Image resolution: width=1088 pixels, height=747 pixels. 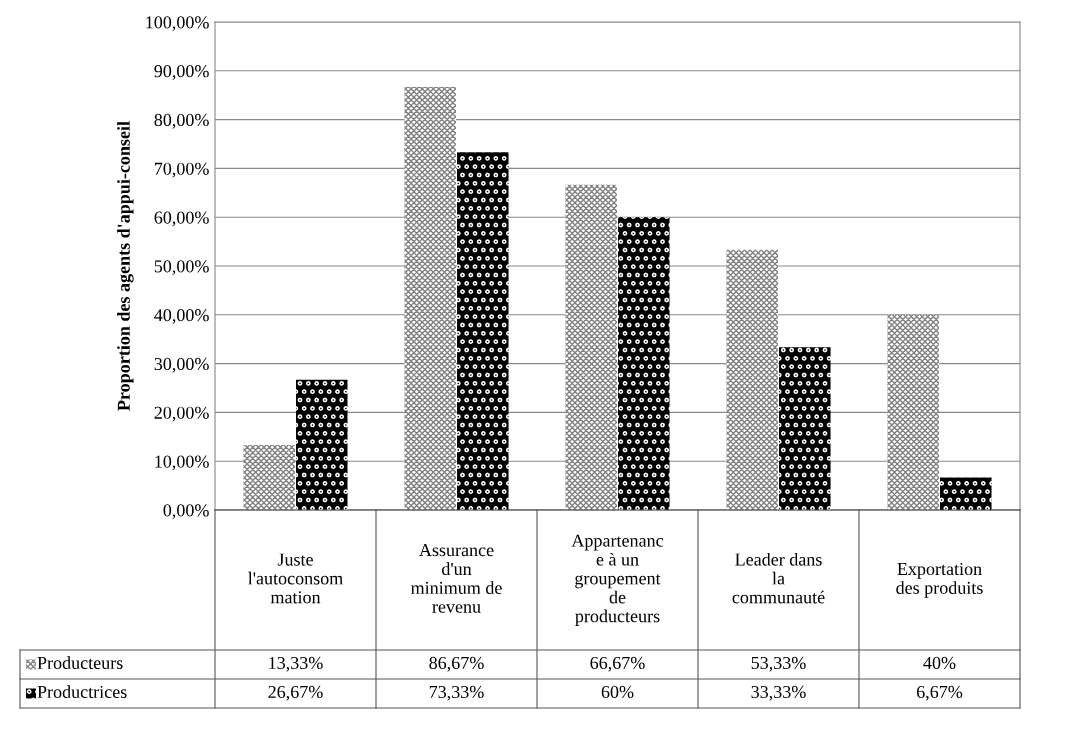 What do you see at coordinates (617, 580) in the screenshot?
I see `x-tick-label: Appartenanc e à un groupement de producteurs` at bounding box center [617, 580].